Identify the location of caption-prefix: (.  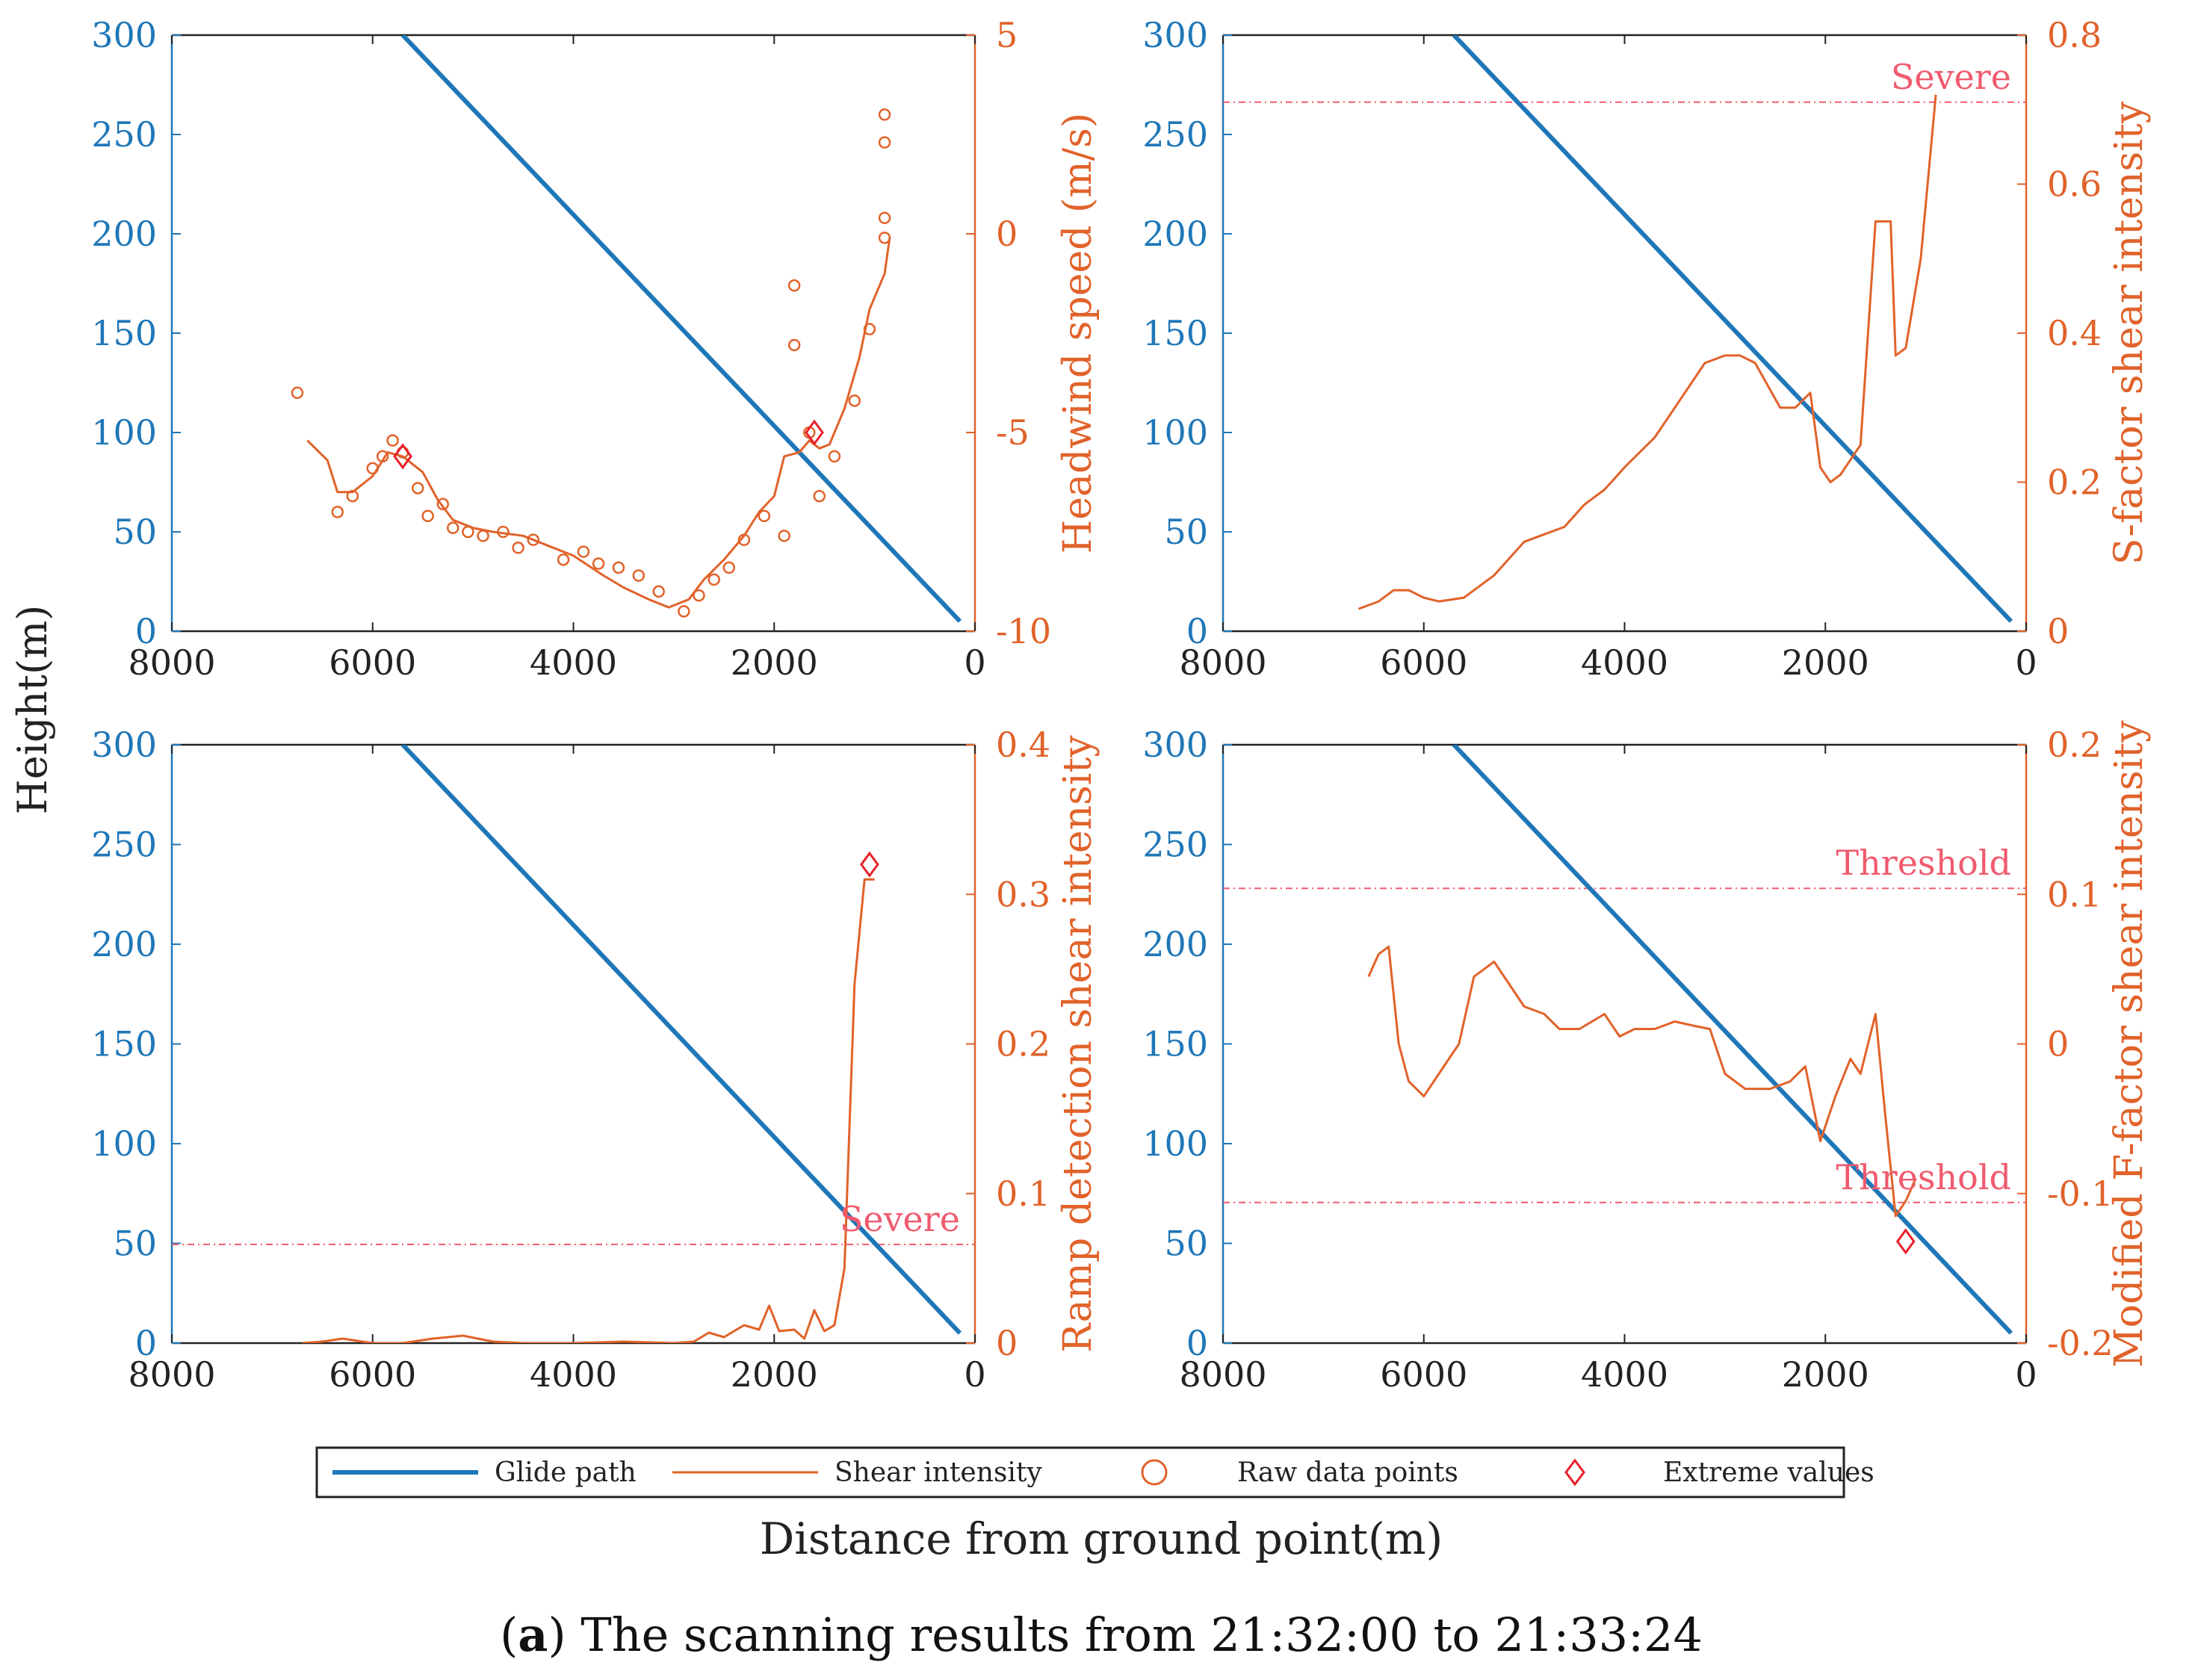
(509, 1635).